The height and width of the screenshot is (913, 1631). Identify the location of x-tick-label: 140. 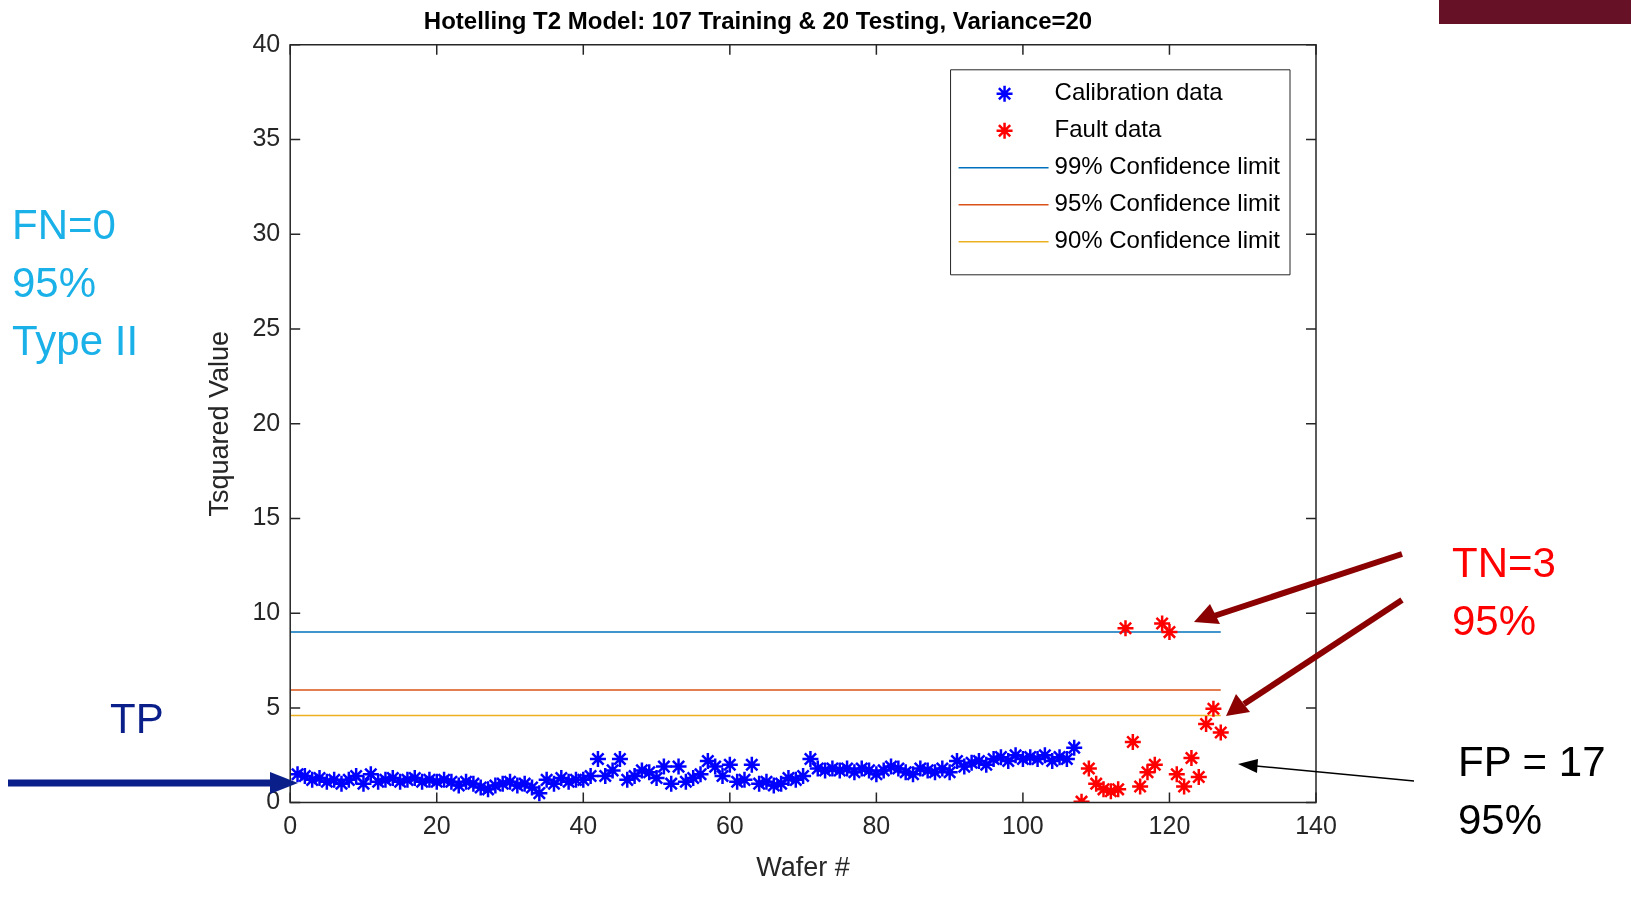
(1316, 825).